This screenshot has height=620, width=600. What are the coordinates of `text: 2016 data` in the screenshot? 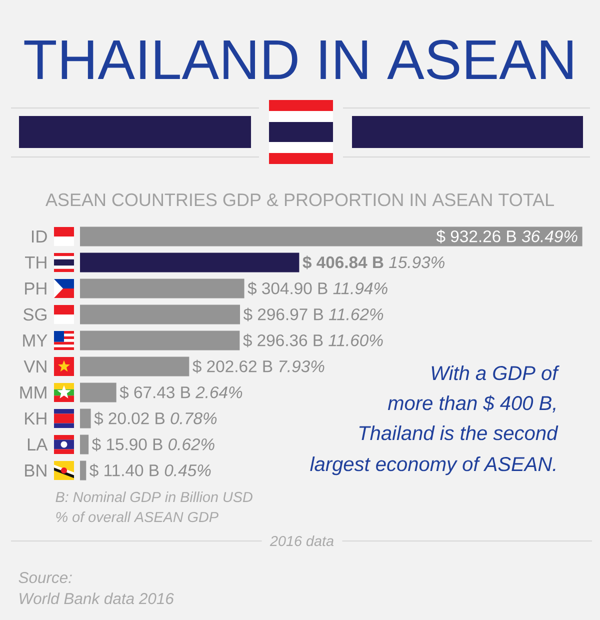 It's located at (302, 541).